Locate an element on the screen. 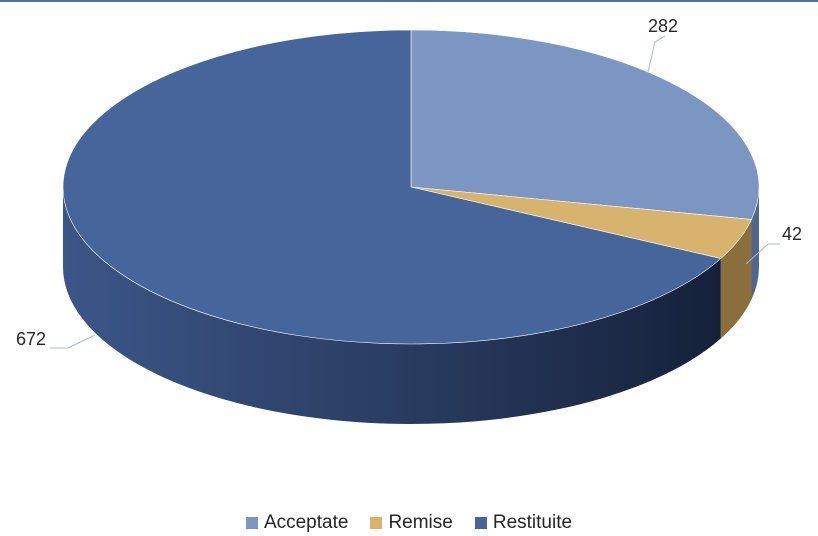  legend: Acceptate Remise Restituite is located at coordinates (409, 523).